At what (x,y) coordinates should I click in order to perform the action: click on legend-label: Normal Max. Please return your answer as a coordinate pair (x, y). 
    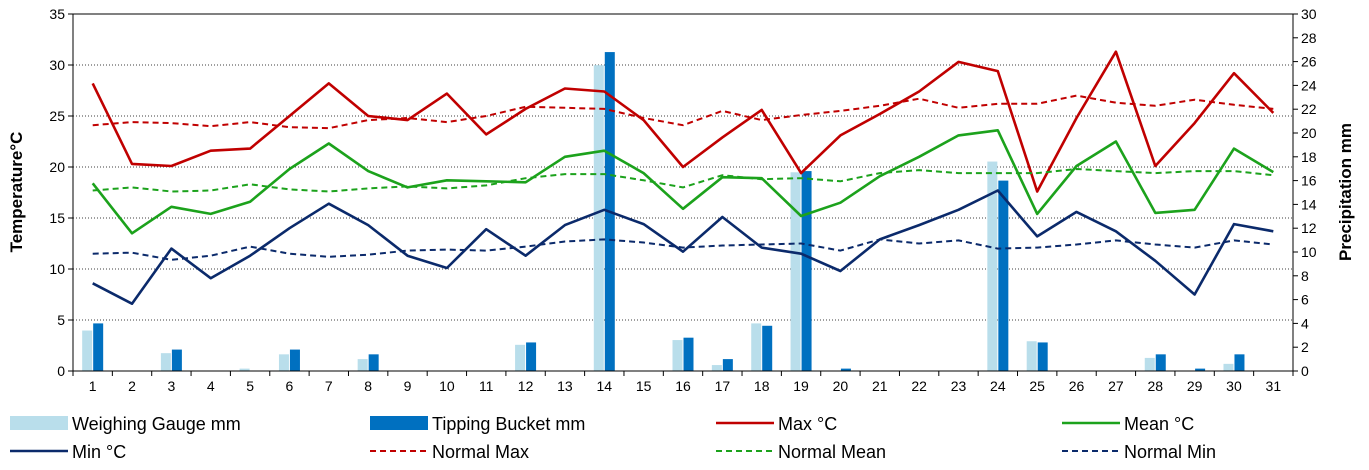
    Looking at the image, I should click on (480, 452).